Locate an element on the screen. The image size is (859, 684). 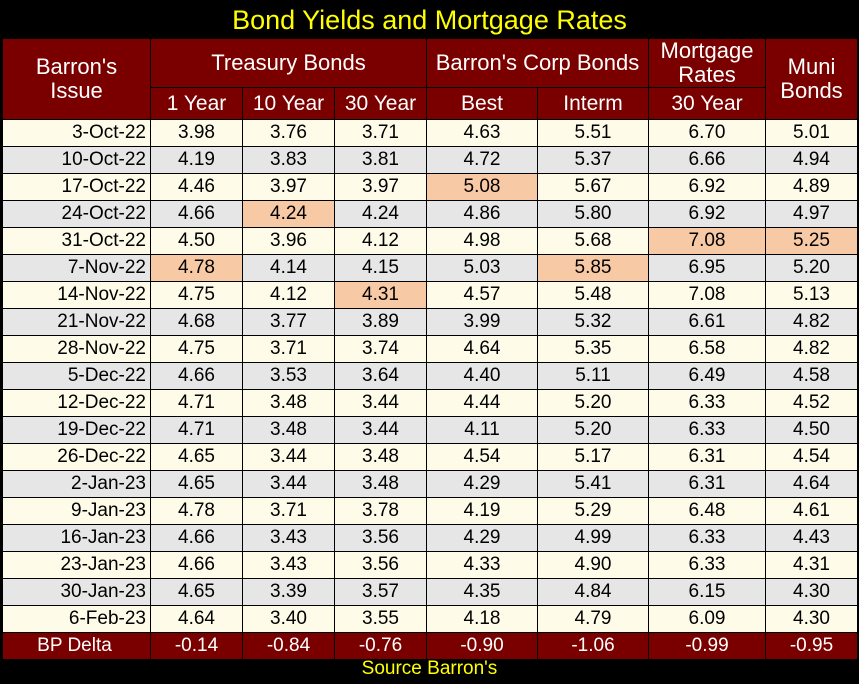
table-row: 5-Dec-22 4.66 3.53 3.64 4.40 5.11 6.49 4.58 is located at coordinates (430, 376).